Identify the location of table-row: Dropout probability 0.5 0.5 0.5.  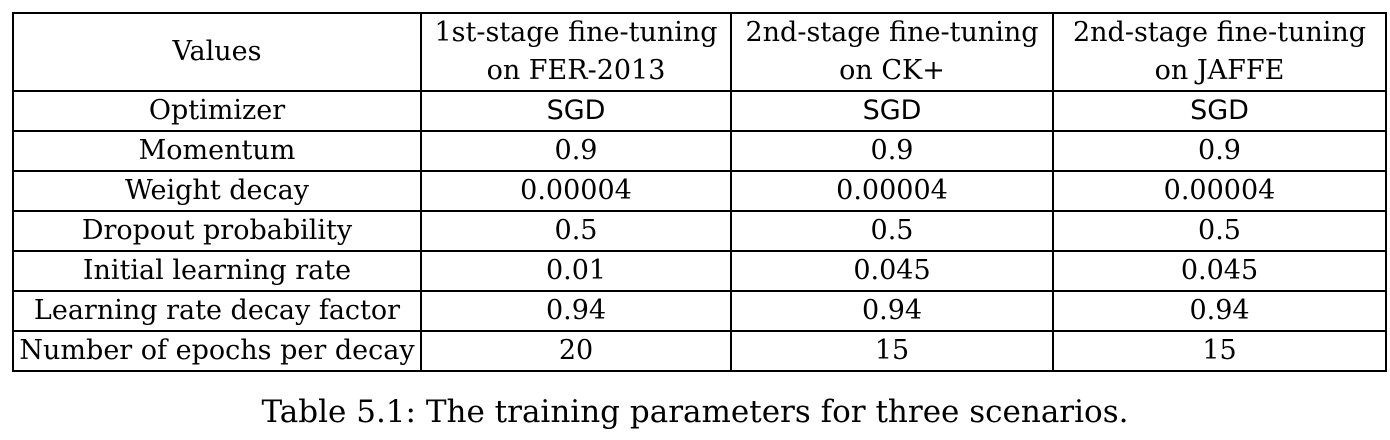
(699, 231).